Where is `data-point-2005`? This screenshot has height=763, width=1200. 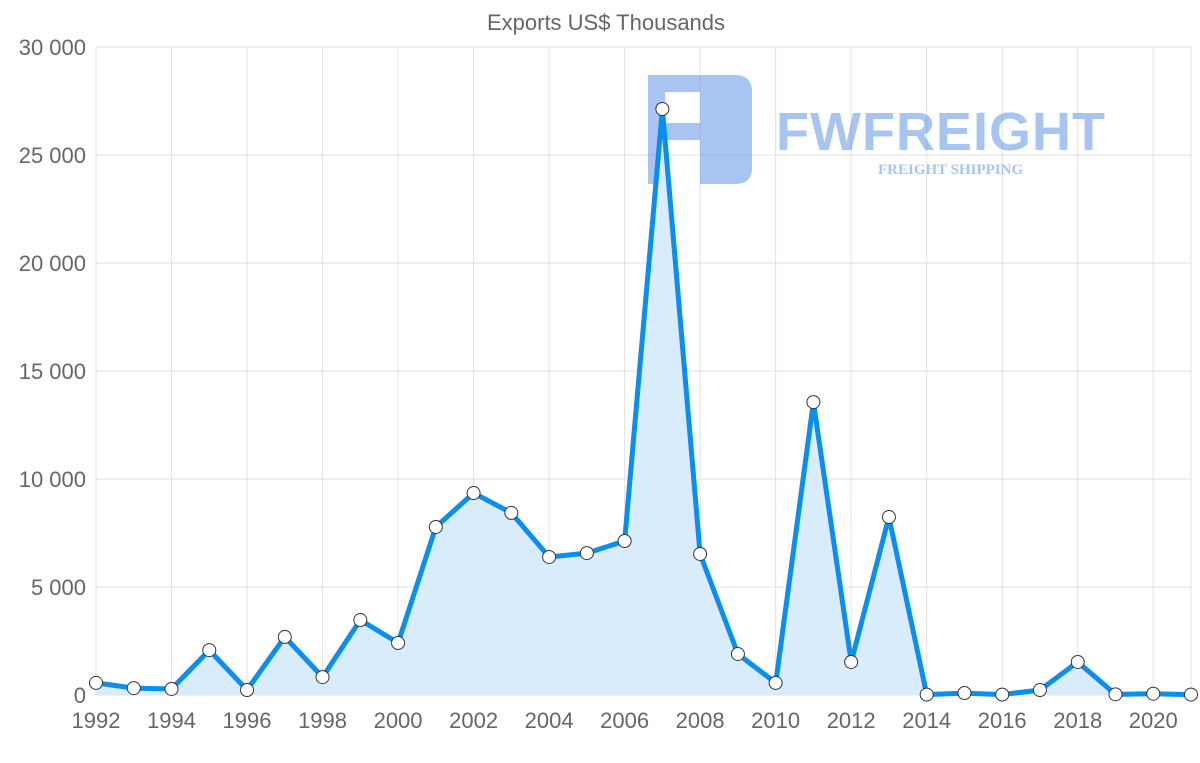
data-point-2005 is located at coordinates (586, 553).